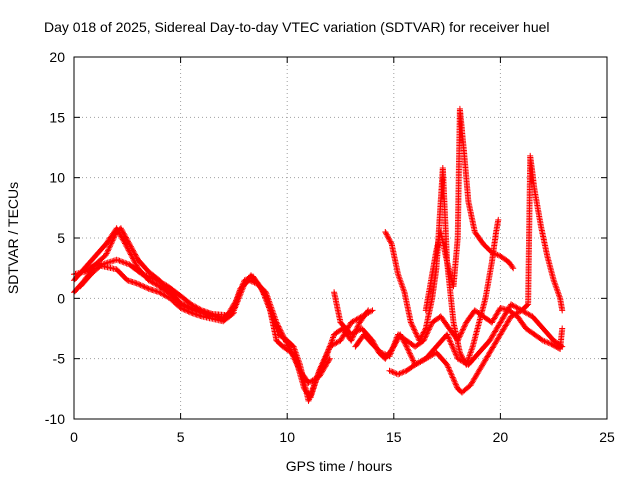 This screenshot has width=640, height=480. Describe the element at coordinates (61, 298) in the screenshot. I see `y-tick-label: 0` at that location.